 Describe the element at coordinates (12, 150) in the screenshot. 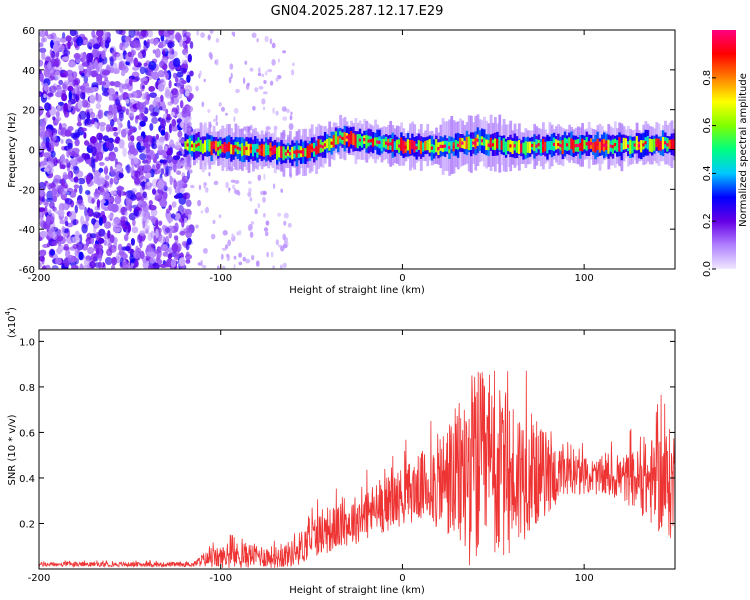

I see `spectrogram-ylabel: Frequency (Hz)` at that location.